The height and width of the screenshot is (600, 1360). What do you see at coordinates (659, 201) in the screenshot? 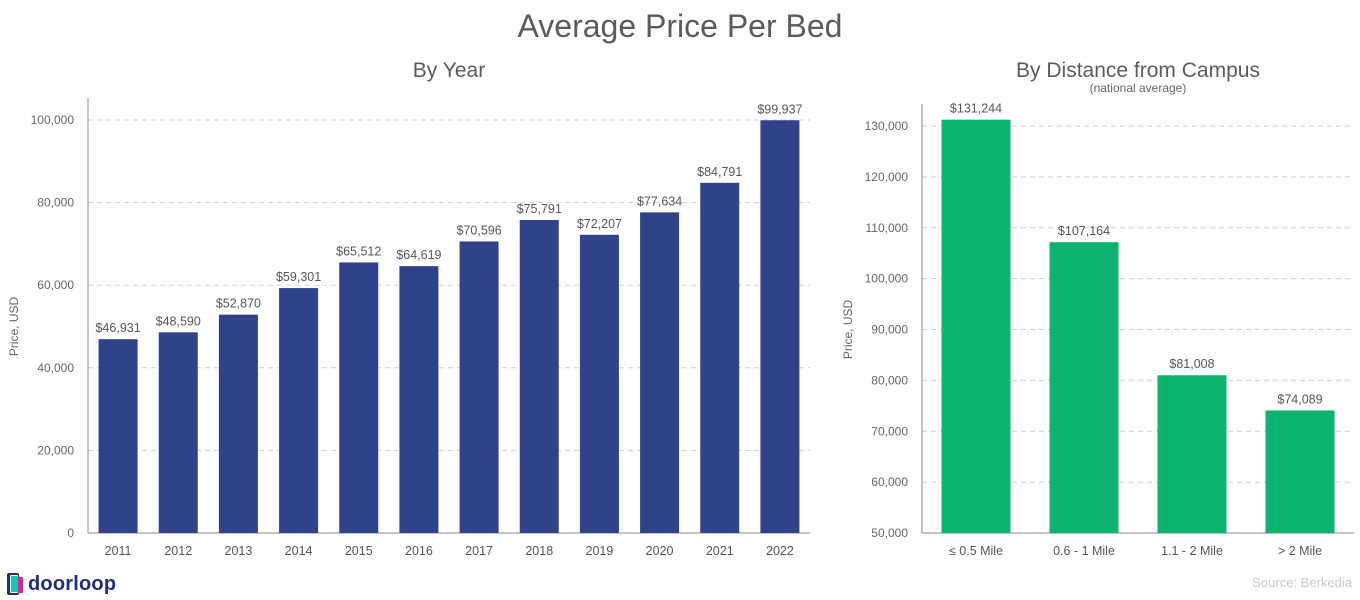
I see `data-label-year: $77,634` at bounding box center [659, 201].